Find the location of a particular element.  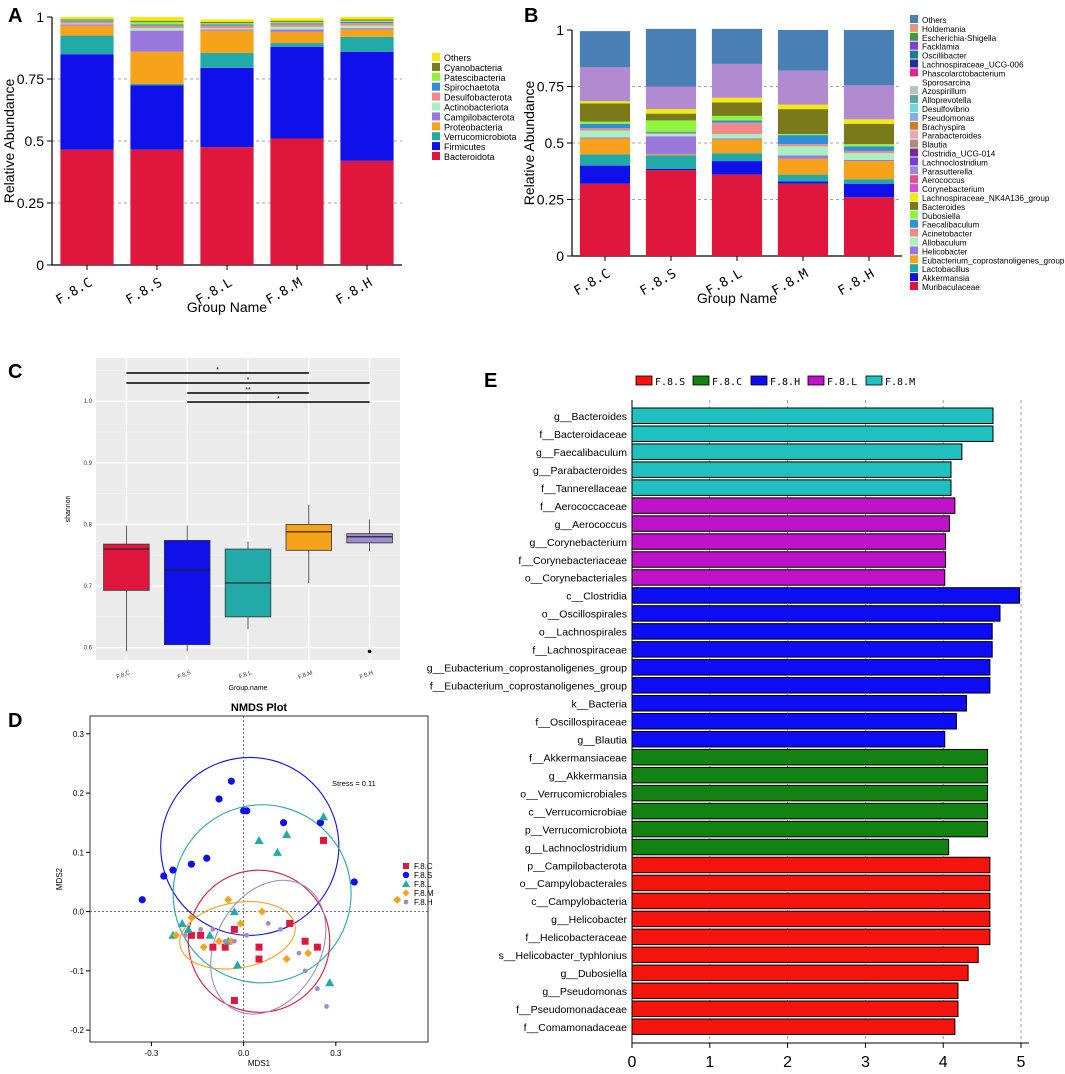

lda-bar-c-clostridia is located at coordinates (825, 595).